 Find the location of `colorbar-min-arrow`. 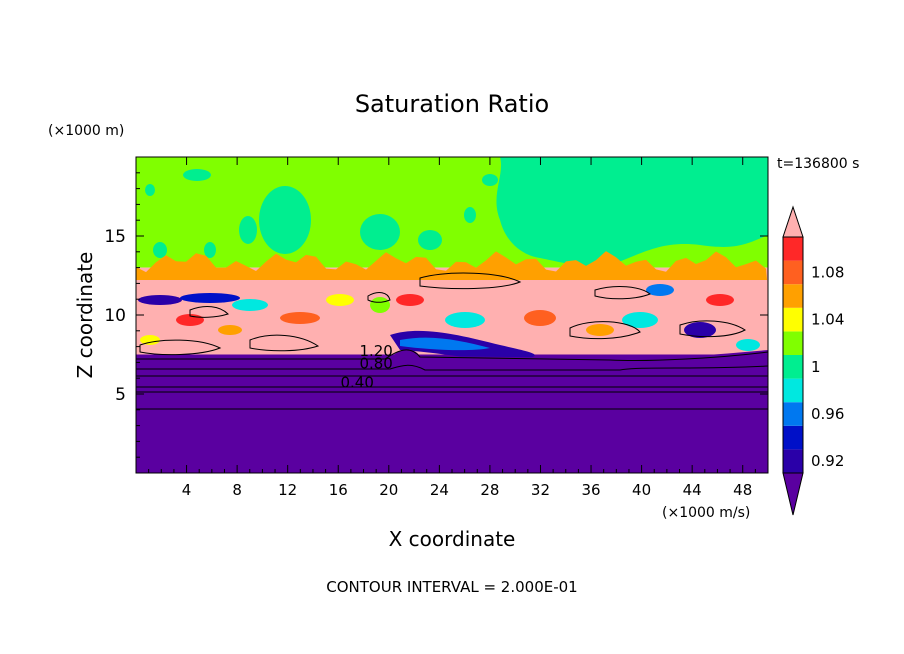

colorbar-min-arrow is located at coordinates (793, 494).